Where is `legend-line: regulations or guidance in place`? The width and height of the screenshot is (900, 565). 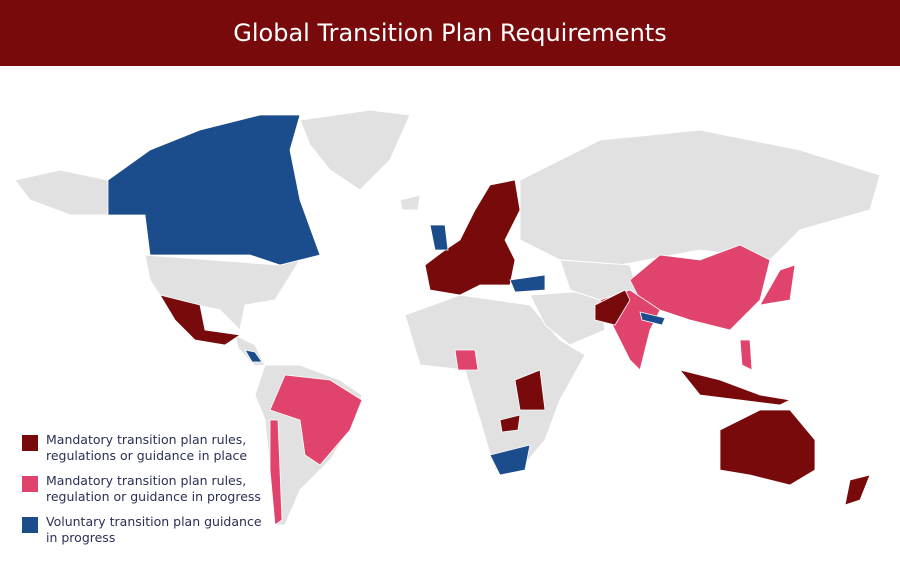 legend-line: regulations or guidance in place is located at coordinates (147, 455).